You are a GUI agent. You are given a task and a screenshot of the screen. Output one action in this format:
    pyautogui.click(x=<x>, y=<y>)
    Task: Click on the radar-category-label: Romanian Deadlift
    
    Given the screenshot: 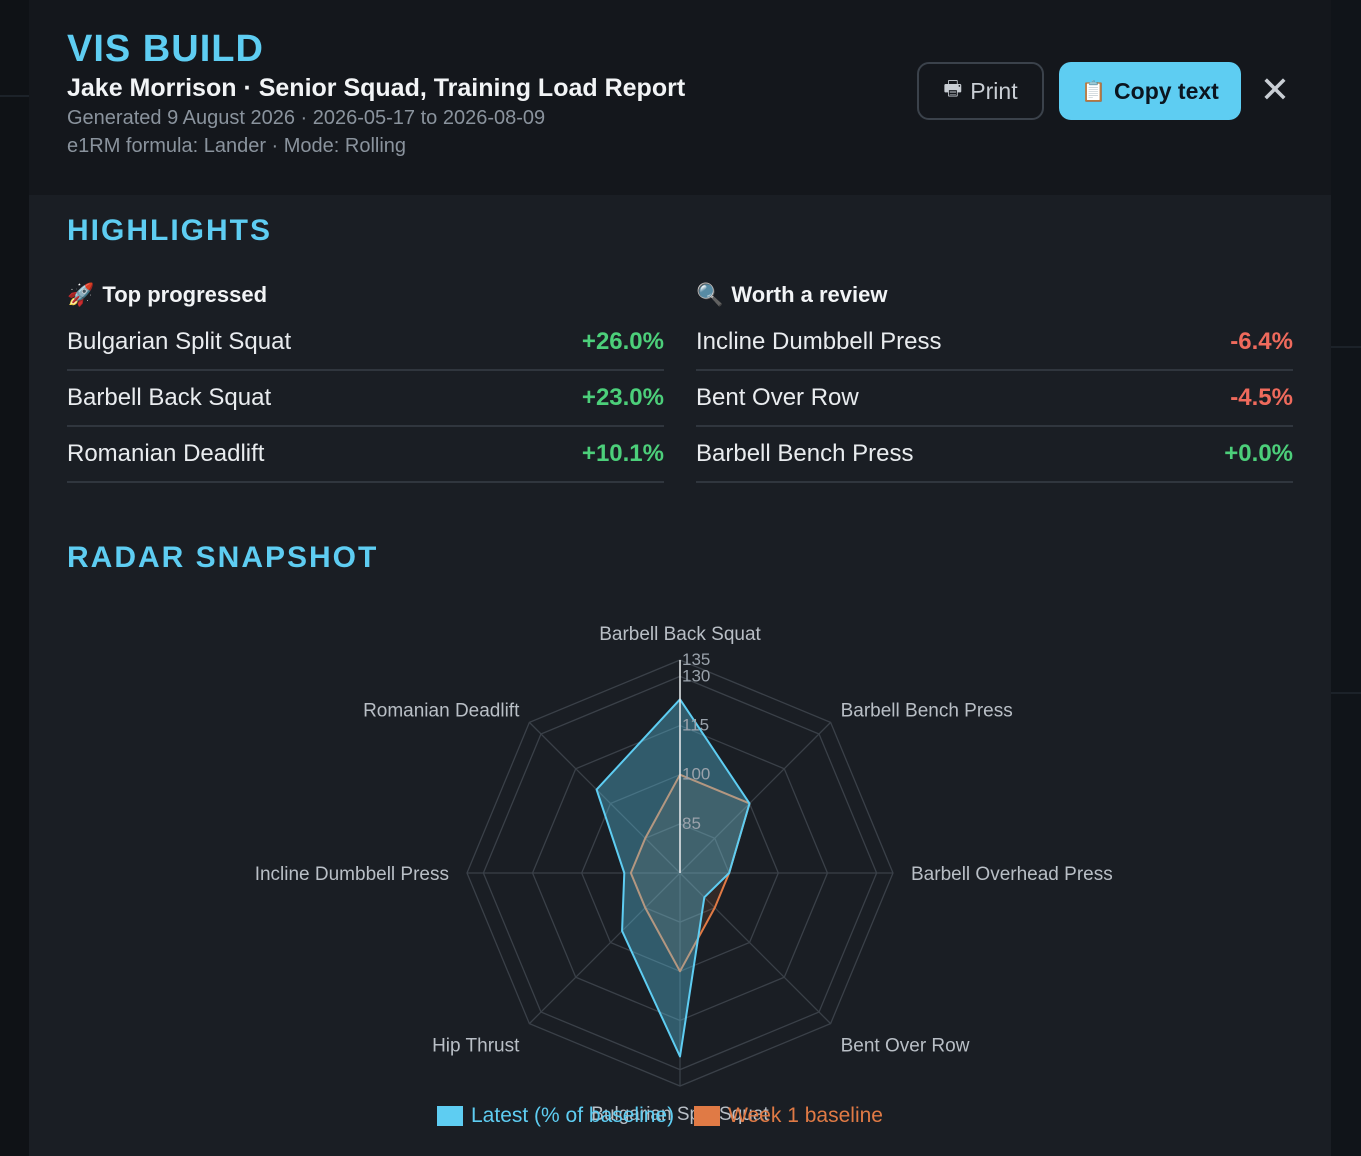 What is the action you would take?
    pyautogui.click(x=441, y=710)
    